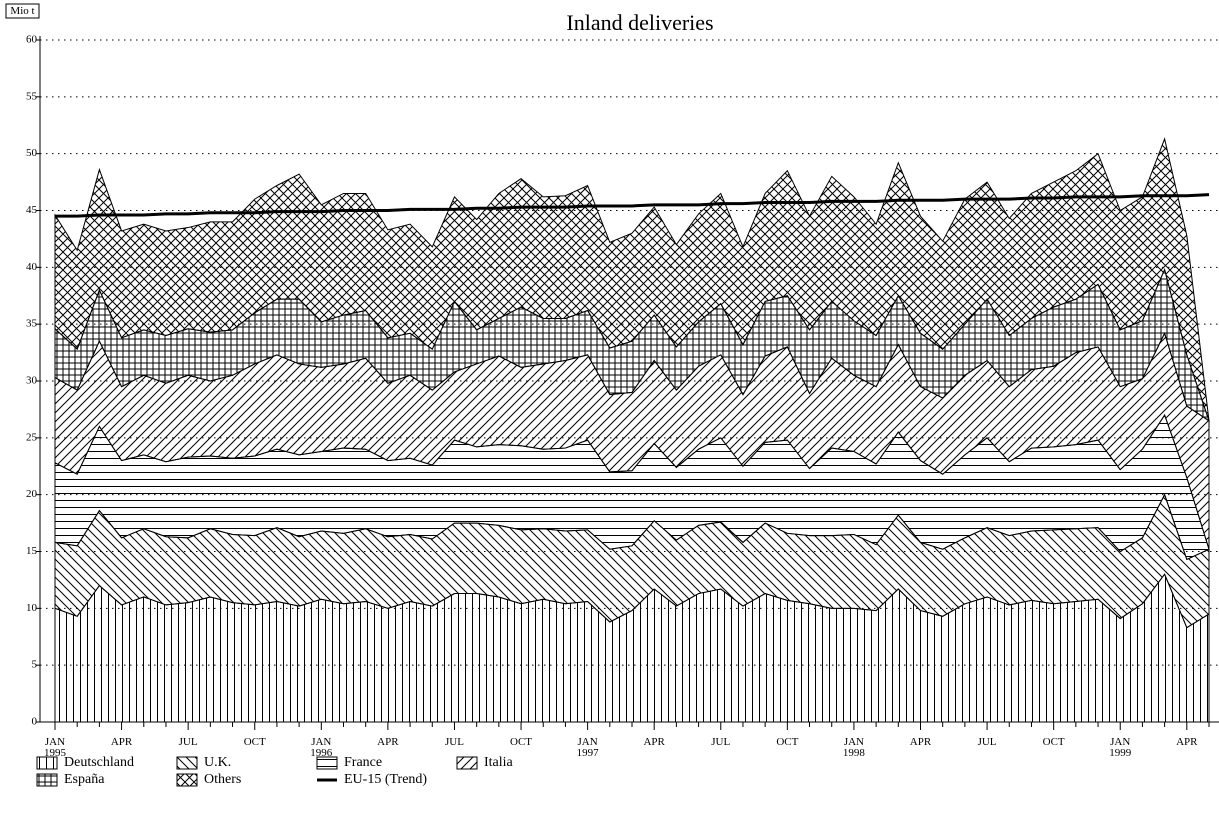 This screenshot has height=823, width=1219. Describe the element at coordinates (55, 747) in the screenshot. I see `x-tick-label: JAN 1995` at that location.